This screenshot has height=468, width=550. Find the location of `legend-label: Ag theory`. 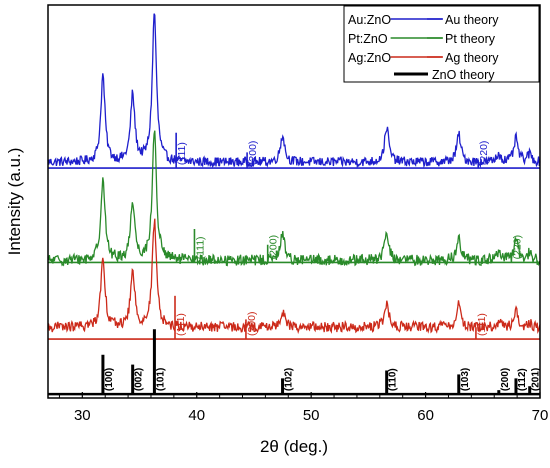

legend-label: Ag theory is located at coordinates (472, 58).